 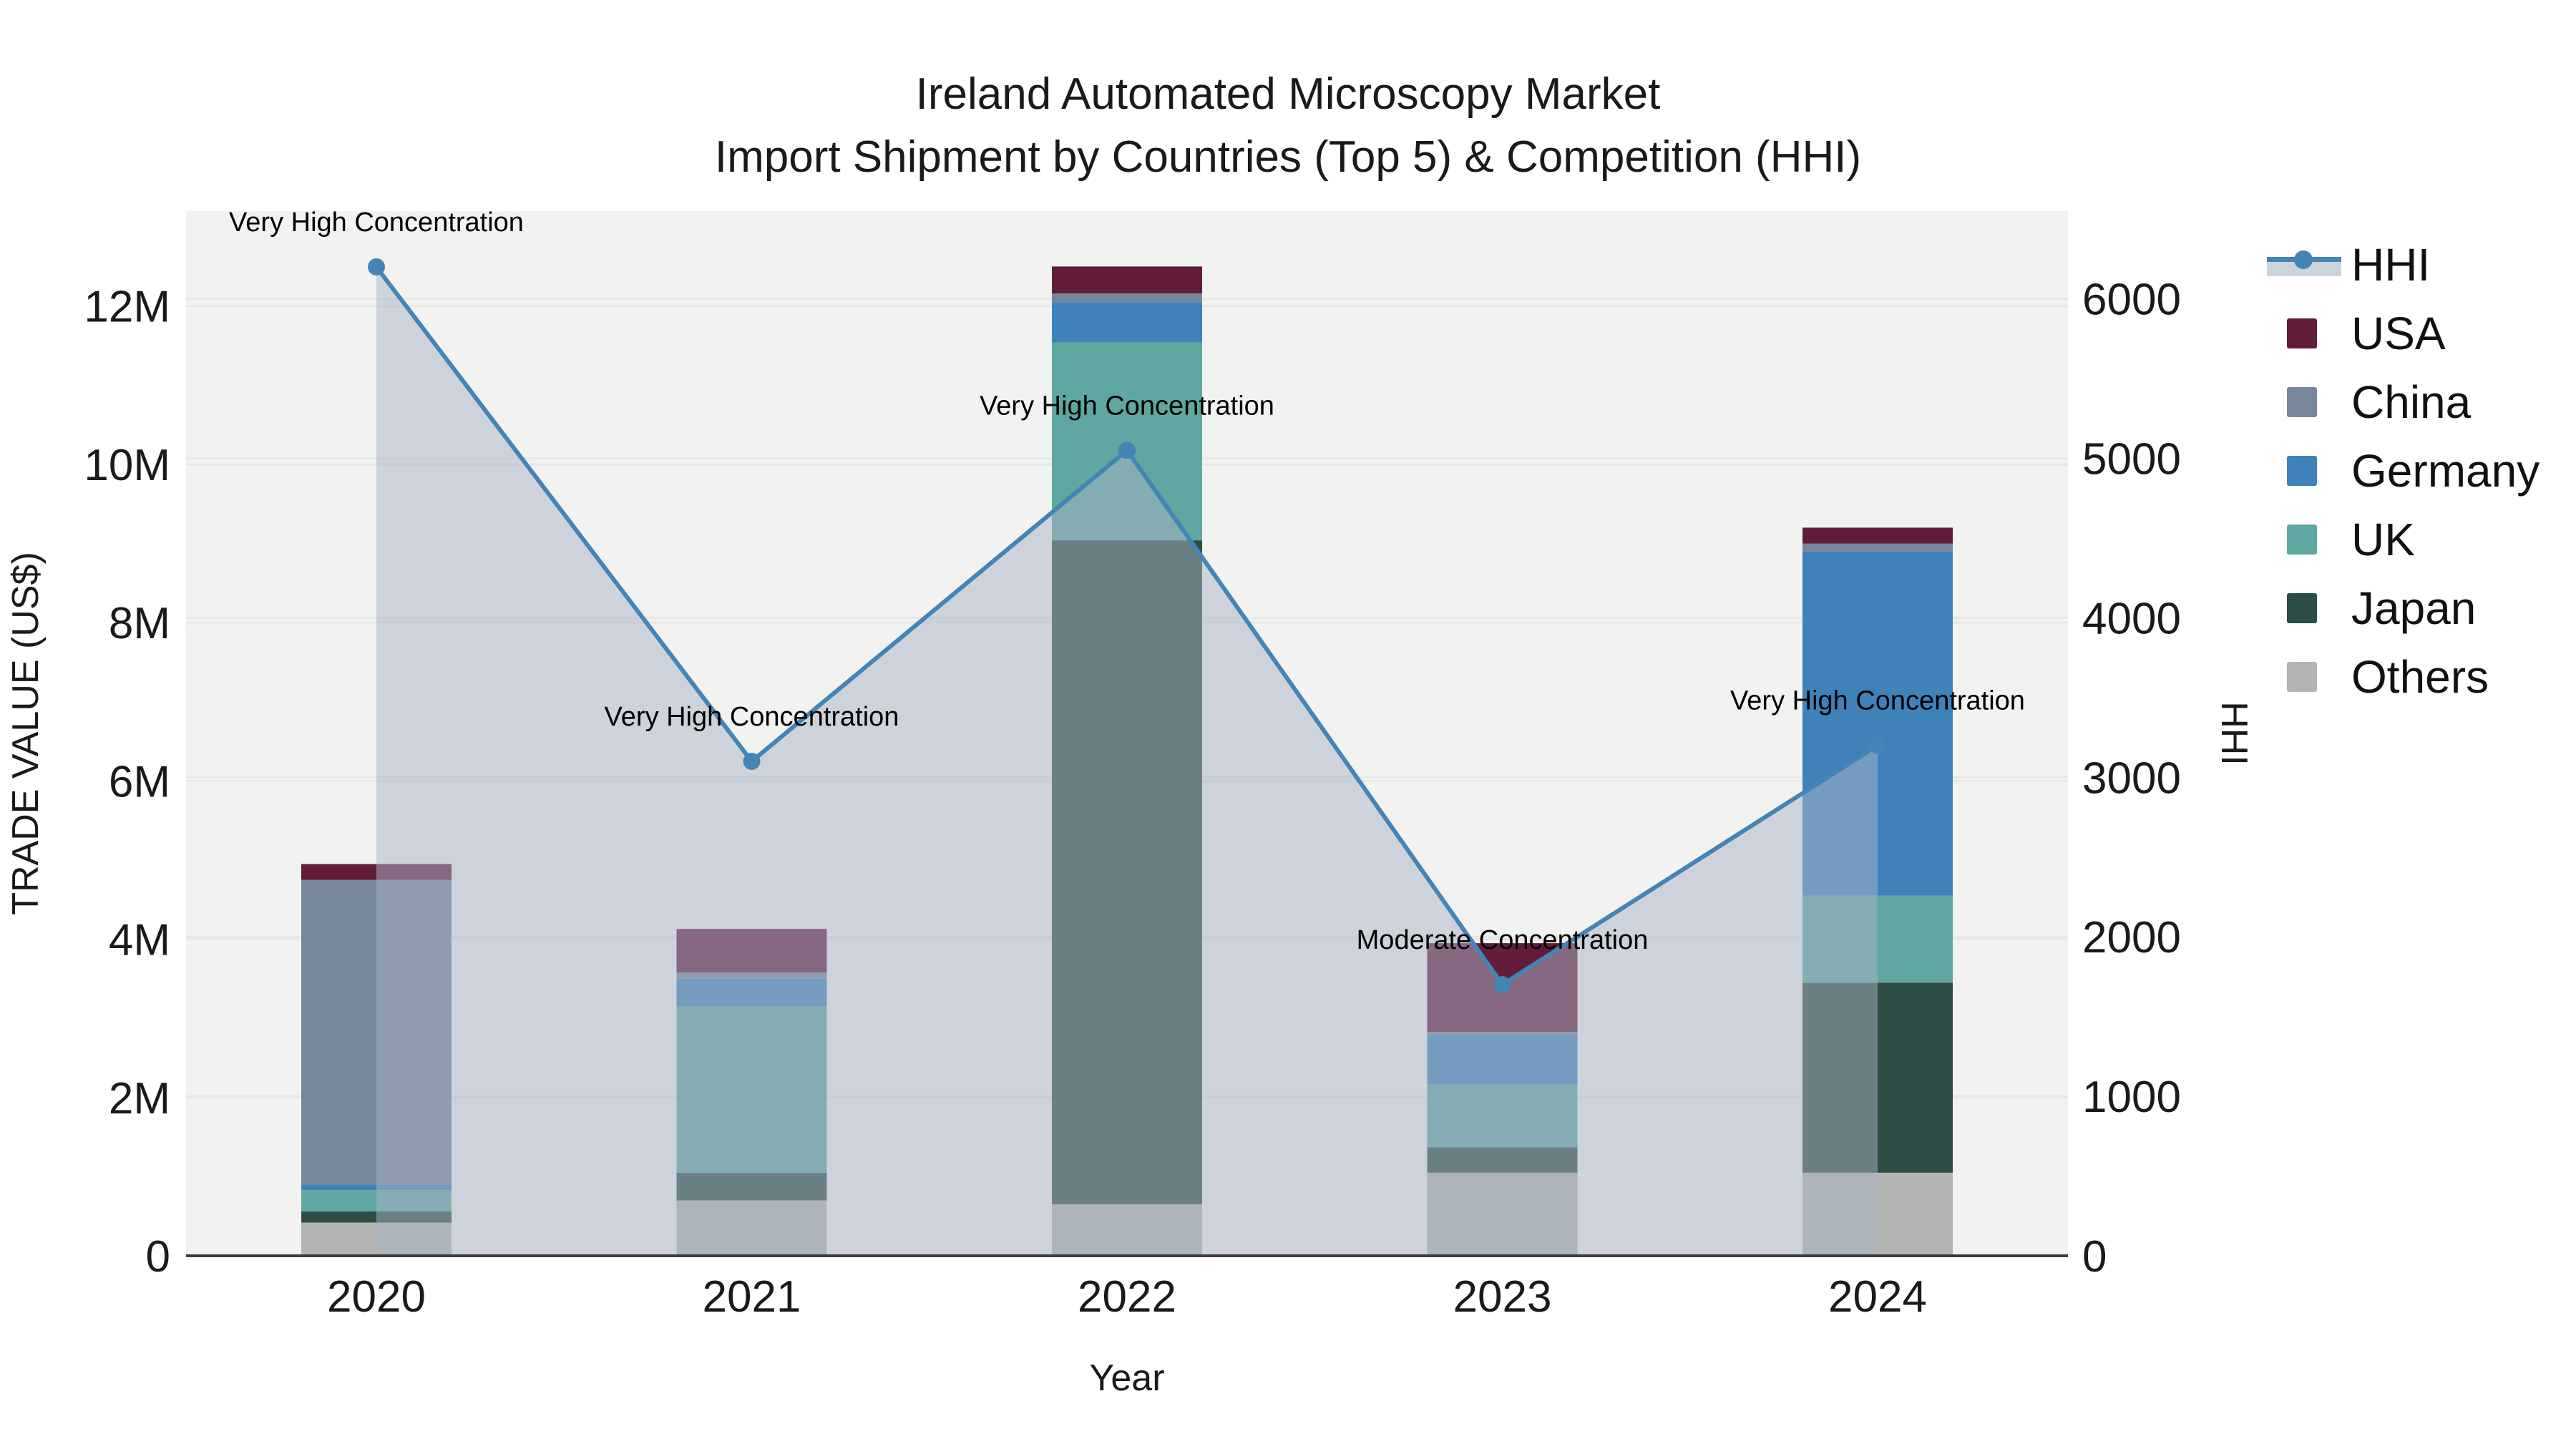 What do you see at coordinates (158, 1257) in the screenshot?
I see `y-left-tick-label: 0` at bounding box center [158, 1257].